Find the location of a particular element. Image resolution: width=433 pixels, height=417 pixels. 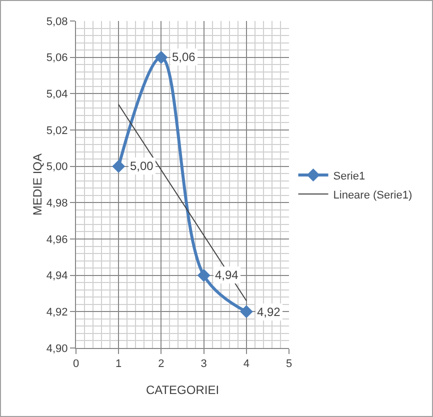

y-tick-label: 5,02 is located at coordinates (57, 130).